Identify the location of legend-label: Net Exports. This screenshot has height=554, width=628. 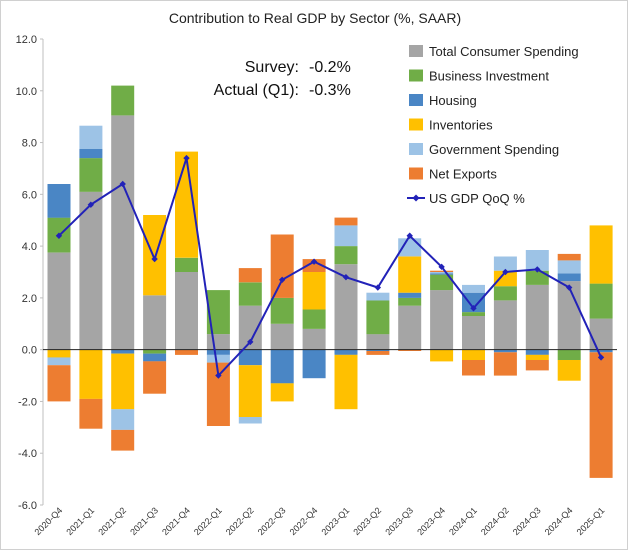
(463, 174).